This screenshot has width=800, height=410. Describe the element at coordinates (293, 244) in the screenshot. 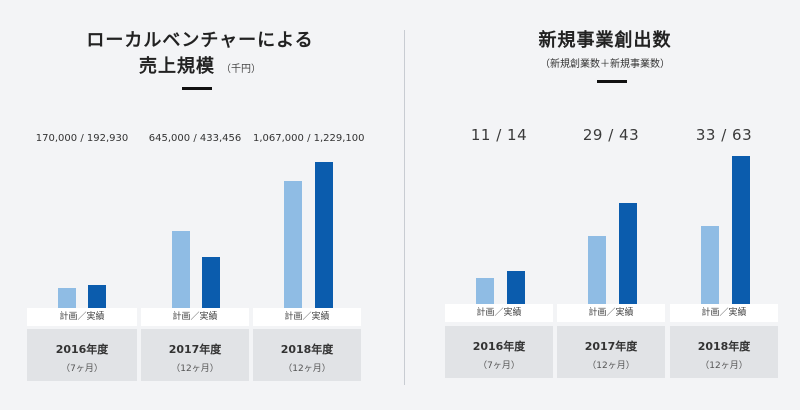

I see `sales-bar-plan-2018` at that location.